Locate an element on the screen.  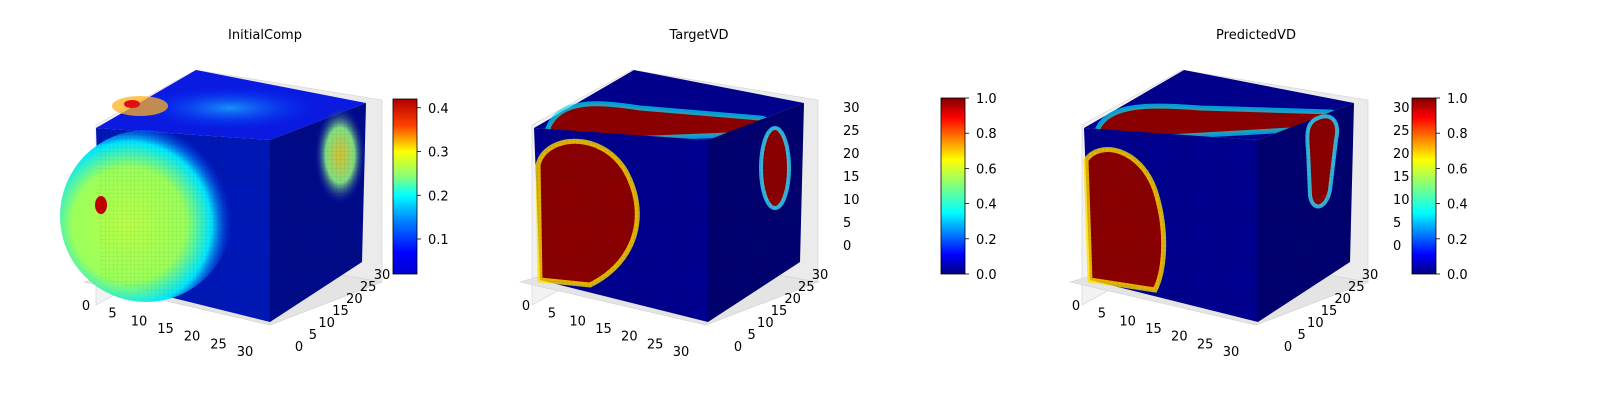
panel-initialcomp is located at coordinates (239, 197).